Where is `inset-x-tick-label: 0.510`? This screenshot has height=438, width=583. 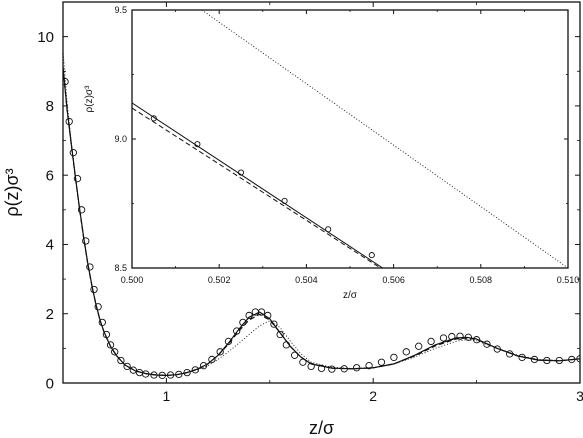
inset-x-tick-label: 0.510 is located at coordinates (568, 280).